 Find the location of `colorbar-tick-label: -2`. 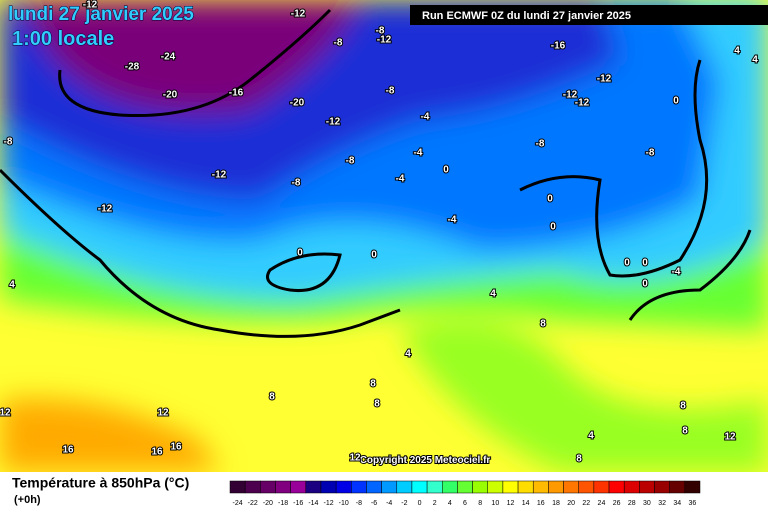

colorbar-tick-label: -2 is located at coordinates (404, 503).